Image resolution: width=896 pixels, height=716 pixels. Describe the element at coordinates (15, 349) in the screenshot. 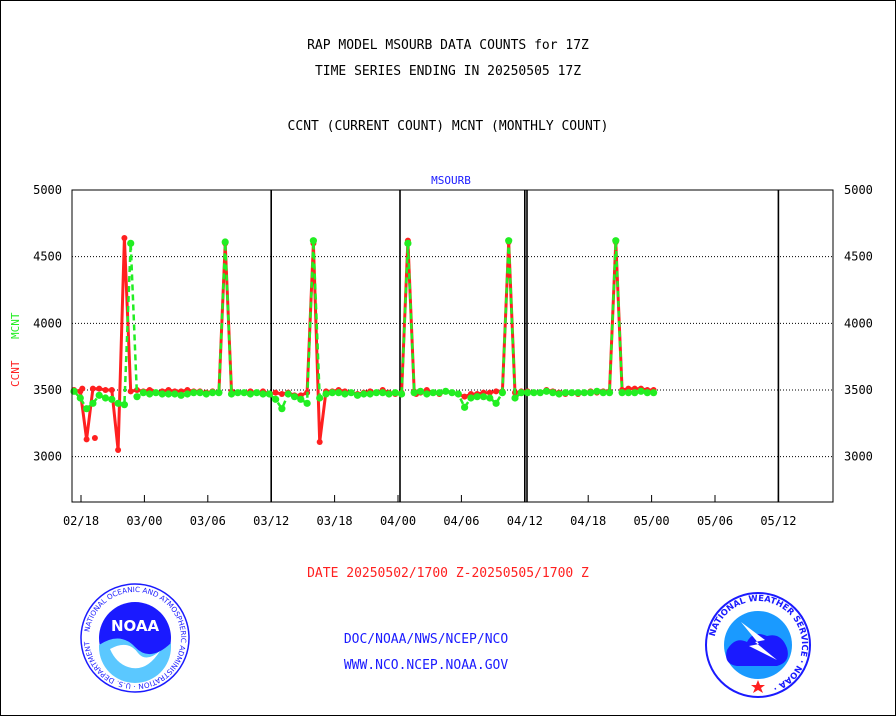

I see `y-axis-label: CCNT MCNT` at that location.